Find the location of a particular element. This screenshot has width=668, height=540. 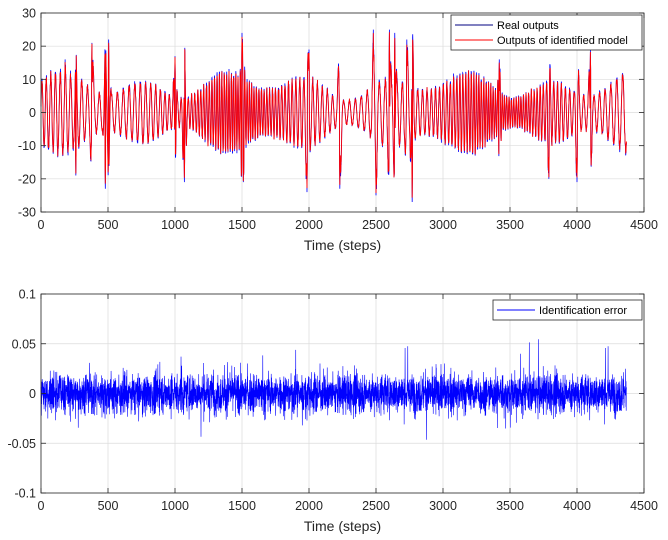

bottom-x-axis-label: Time (steps) is located at coordinates (342, 526).